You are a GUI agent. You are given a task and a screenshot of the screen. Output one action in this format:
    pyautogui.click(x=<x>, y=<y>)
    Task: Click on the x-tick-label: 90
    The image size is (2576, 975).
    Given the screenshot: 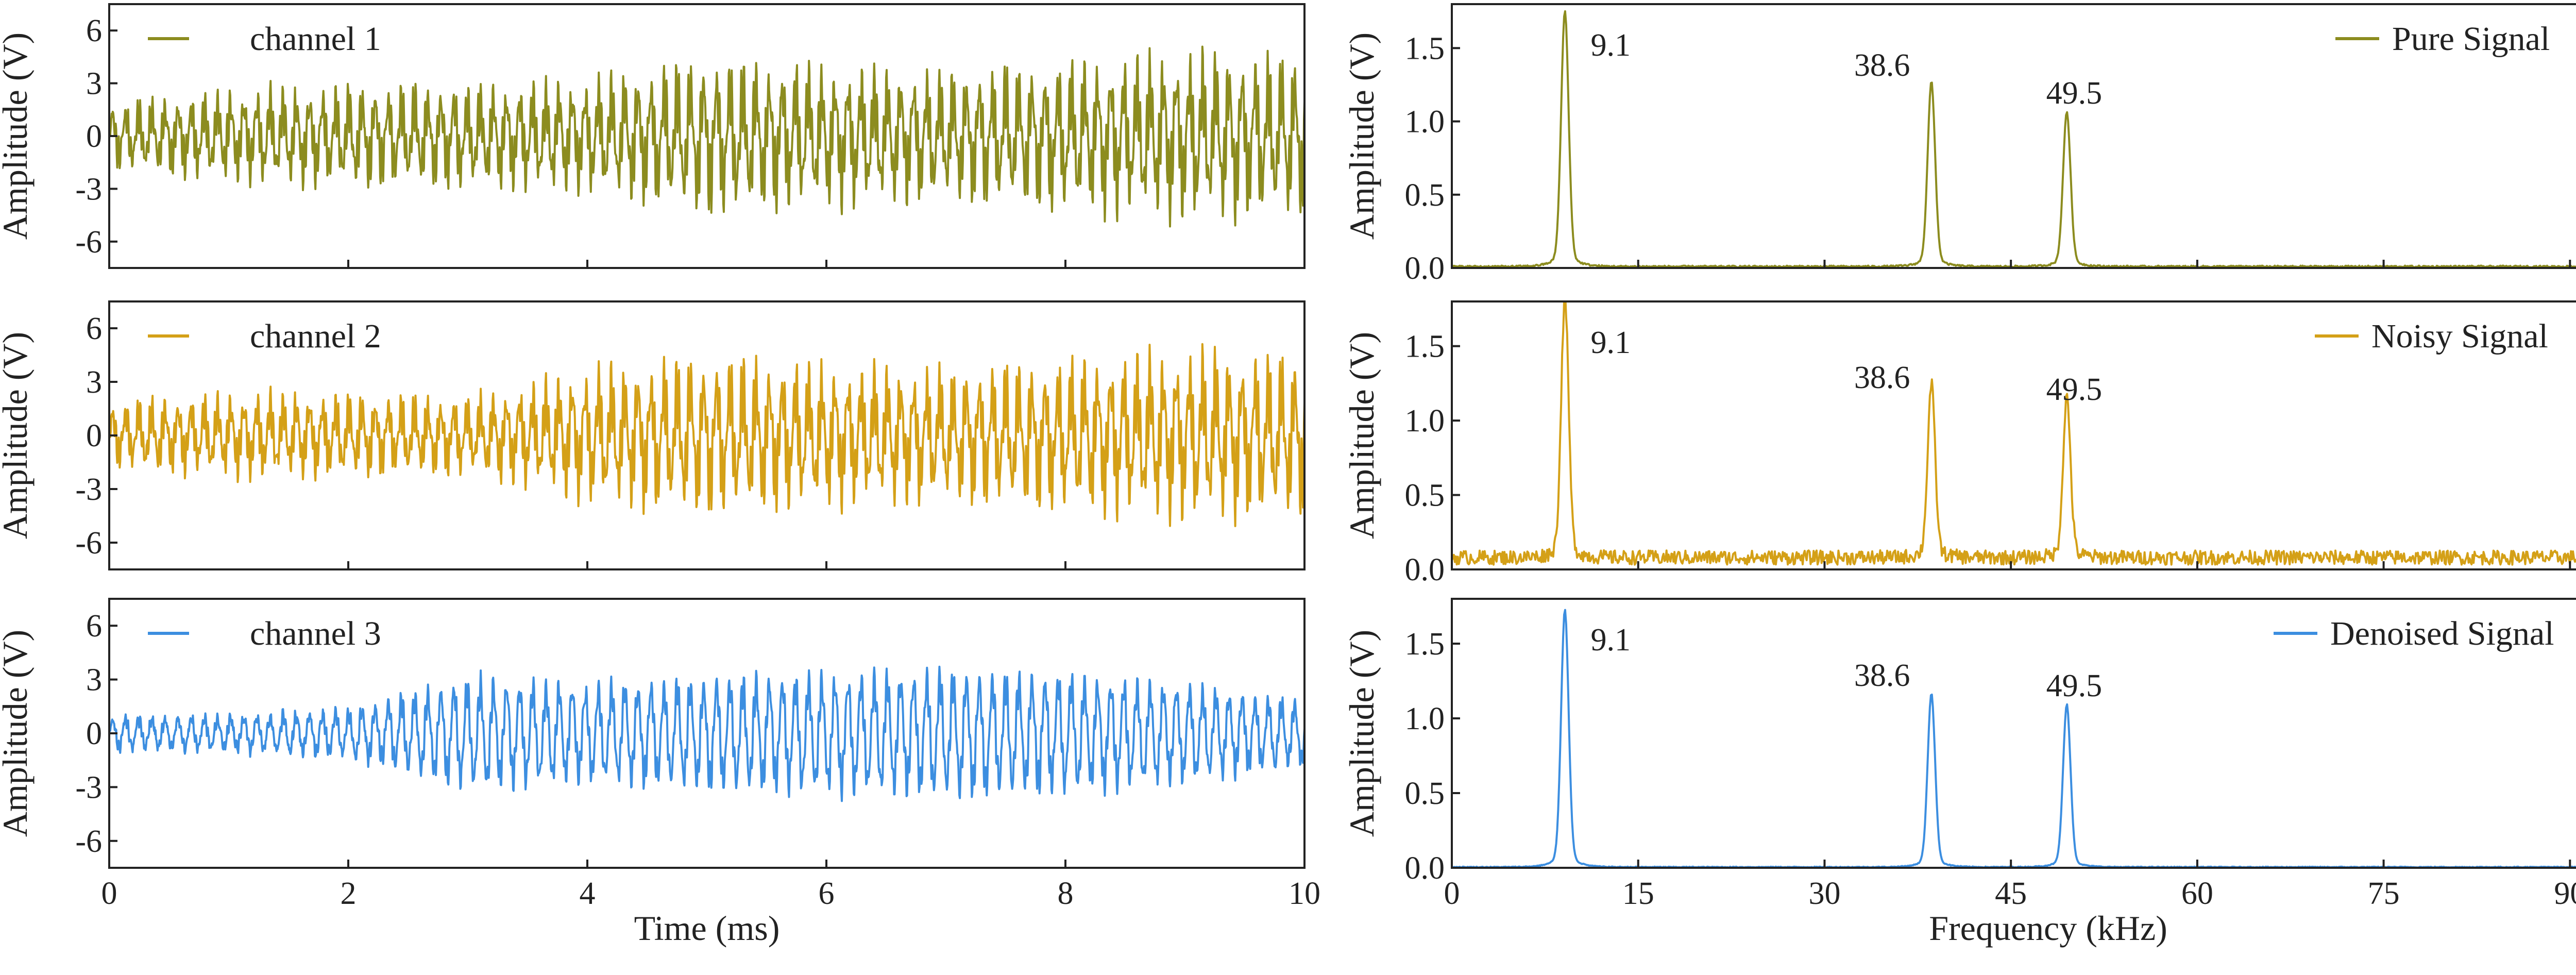 What is the action you would take?
    pyautogui.click(x=2565, y=893)
    